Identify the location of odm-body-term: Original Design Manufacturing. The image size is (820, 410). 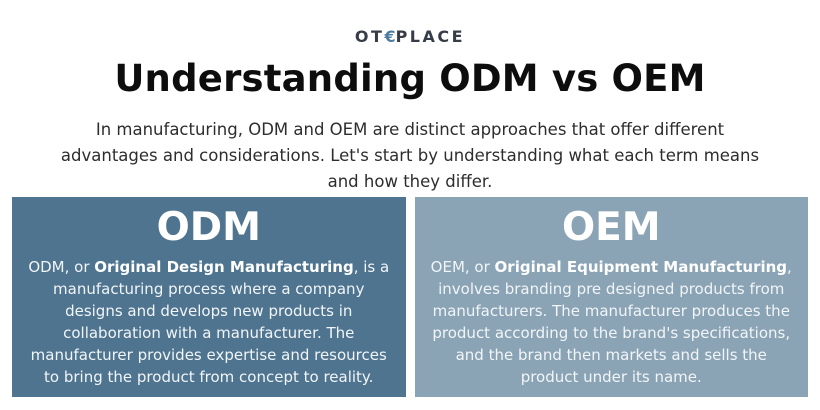
(224, 266).